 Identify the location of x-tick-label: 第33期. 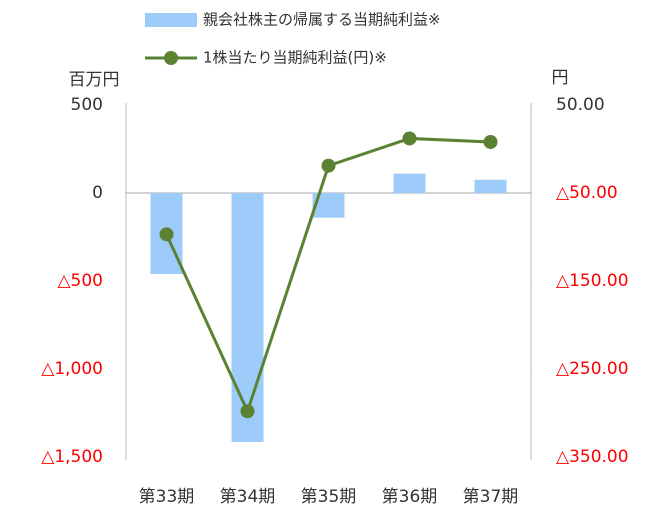
(167, 497).